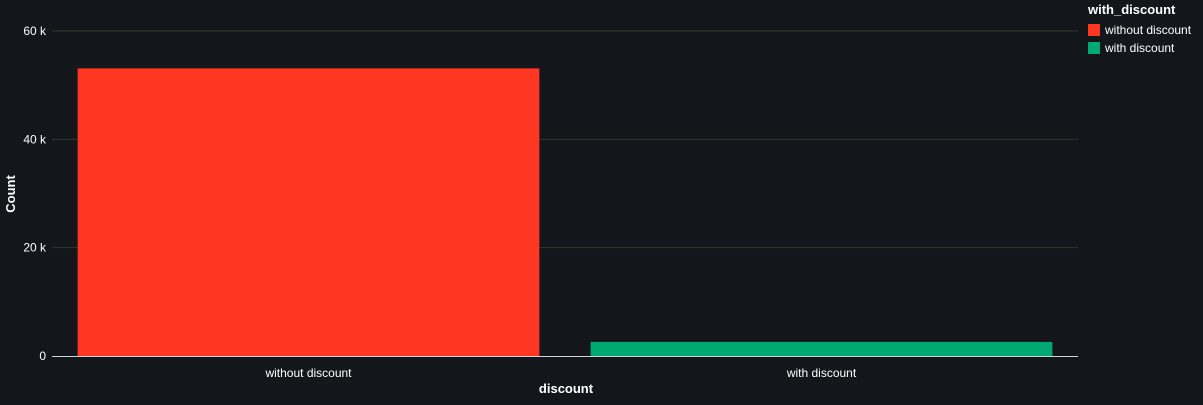  Describe the element at coordinates (42, 356) in the screenshot. I see `y-tick-label: 0` at that location.